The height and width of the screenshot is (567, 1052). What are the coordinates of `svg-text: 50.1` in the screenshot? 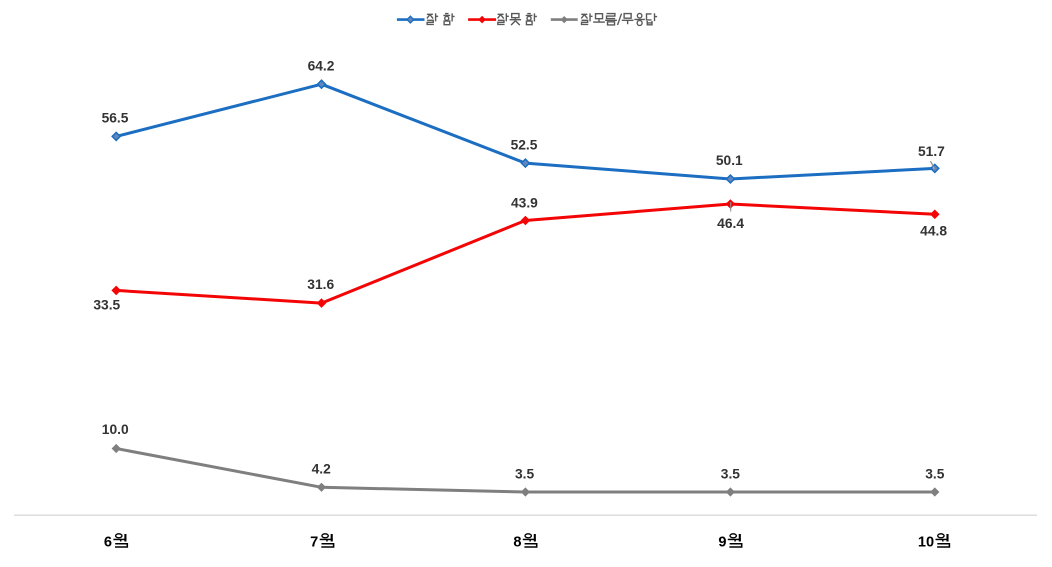 It's located at (729, 160).